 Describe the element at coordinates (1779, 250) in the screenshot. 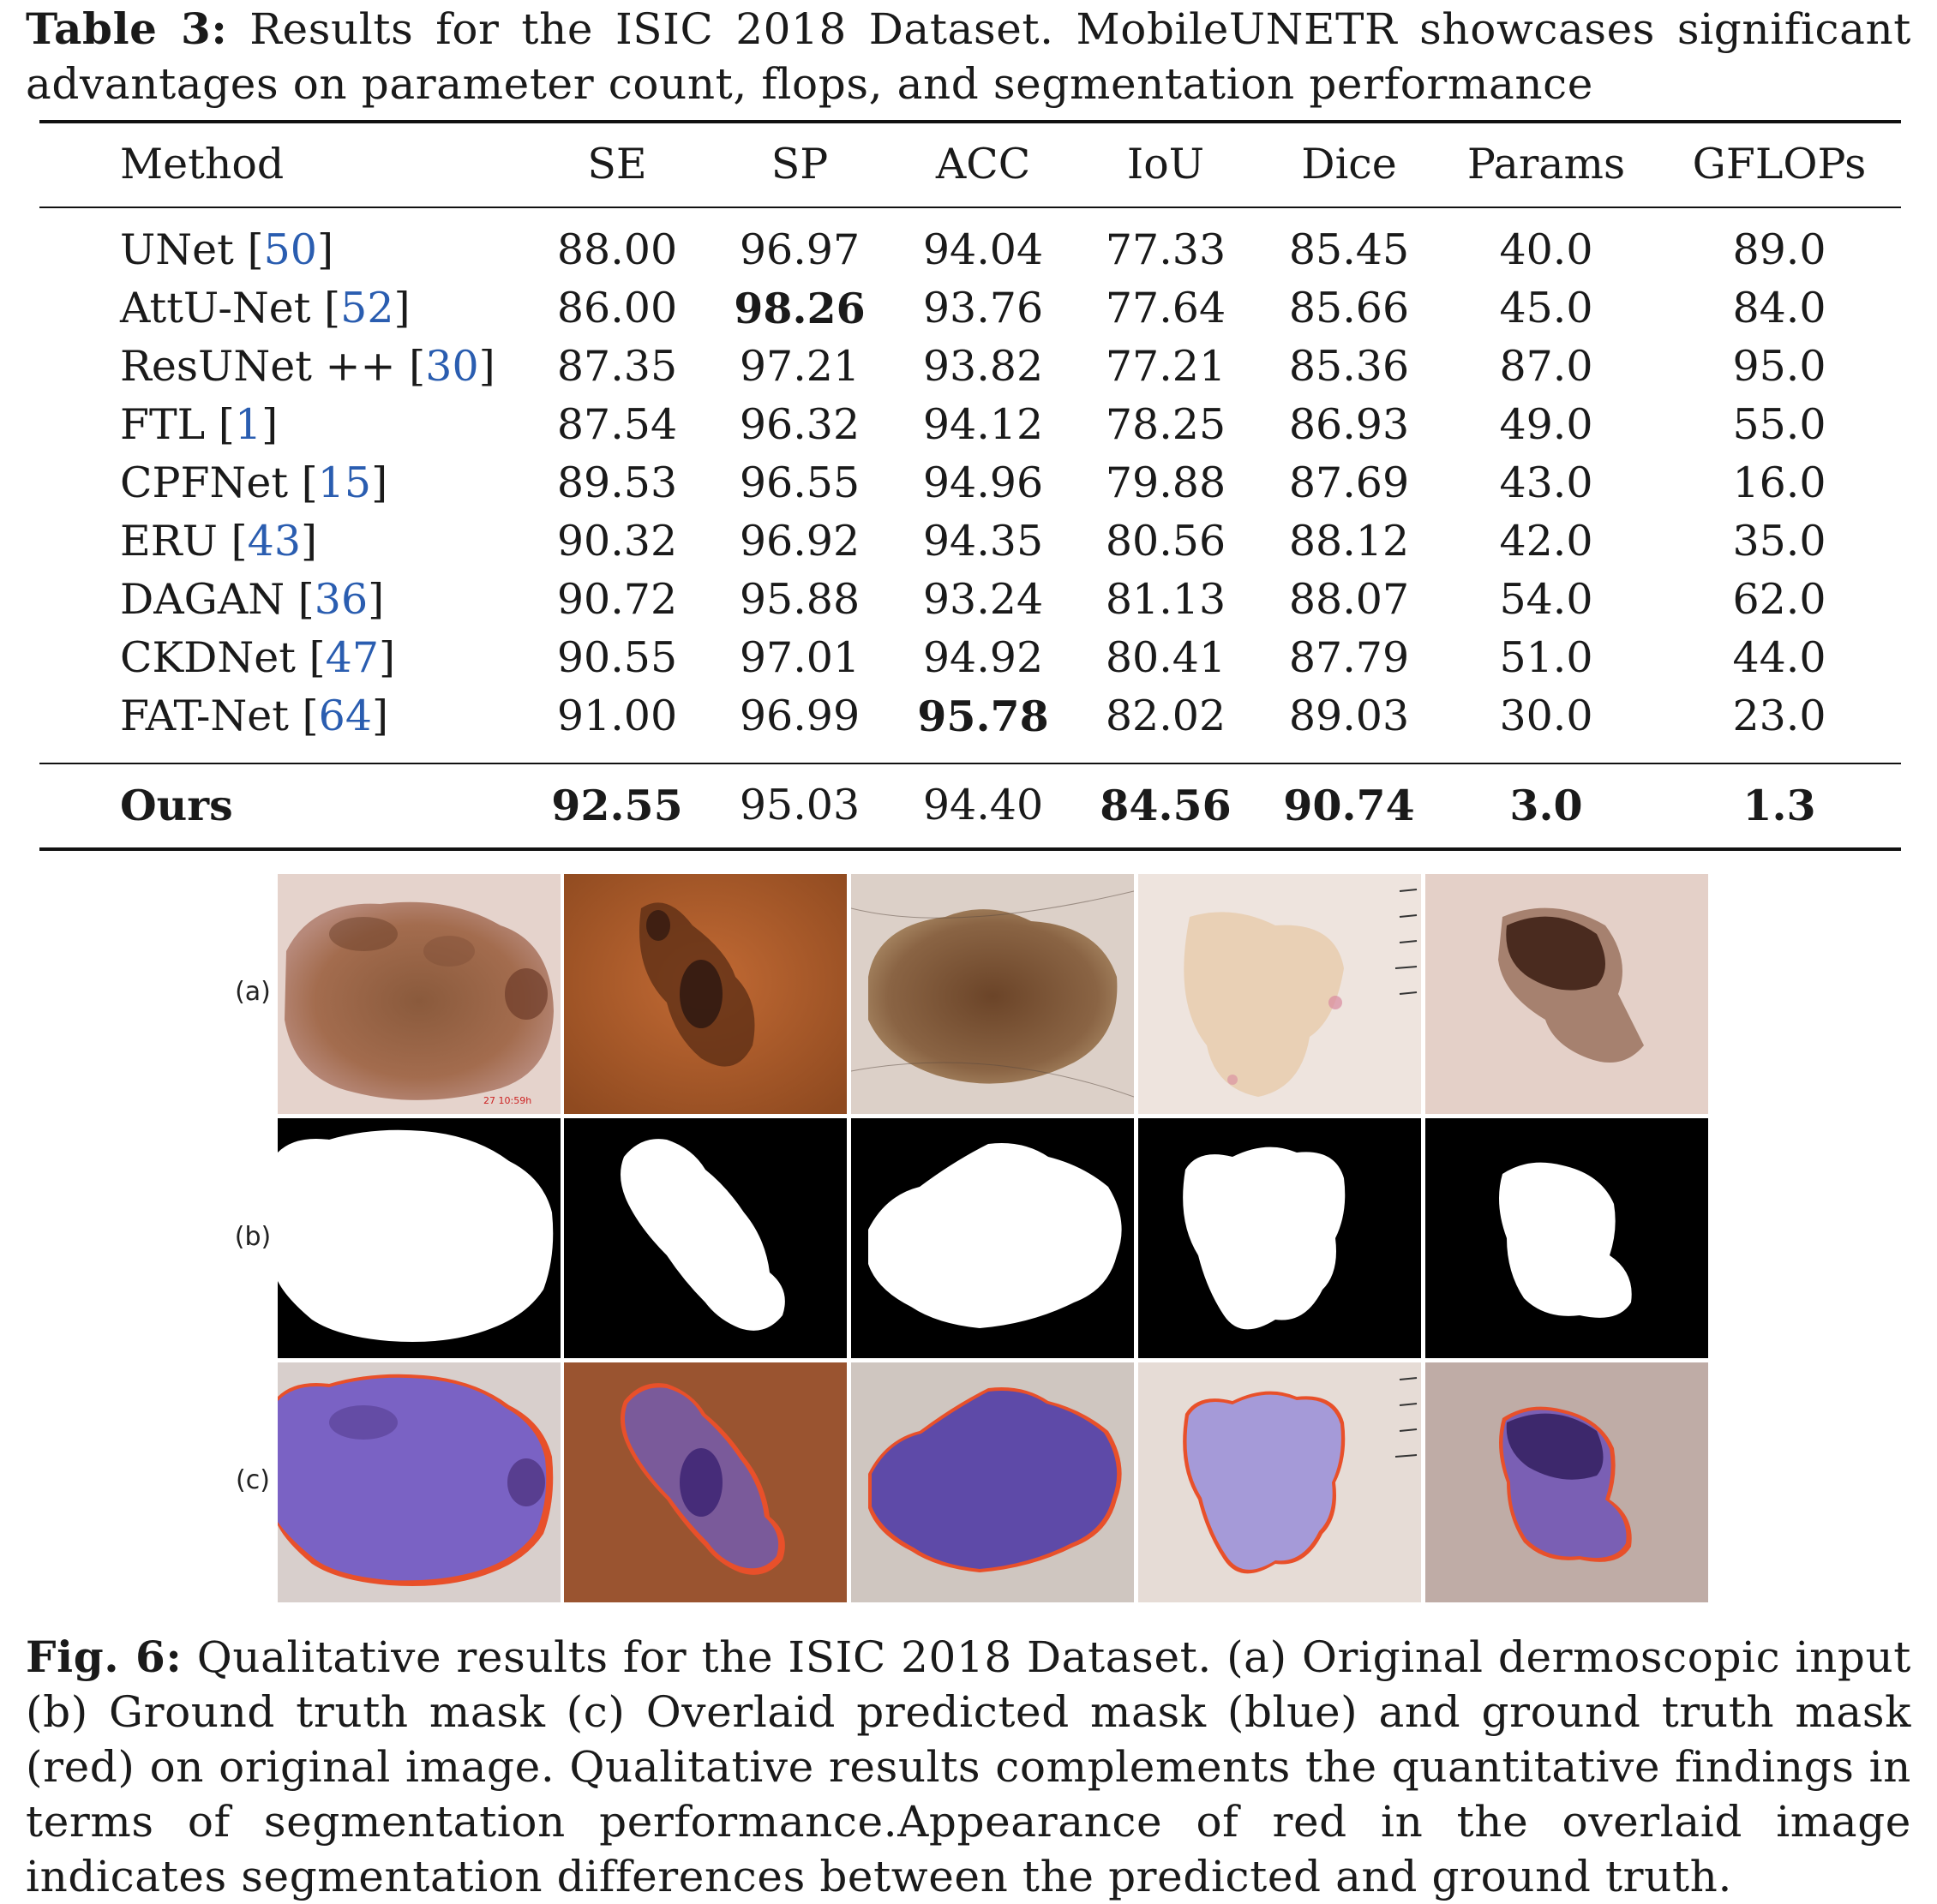

I see `value-cell: 89.0` at that location.